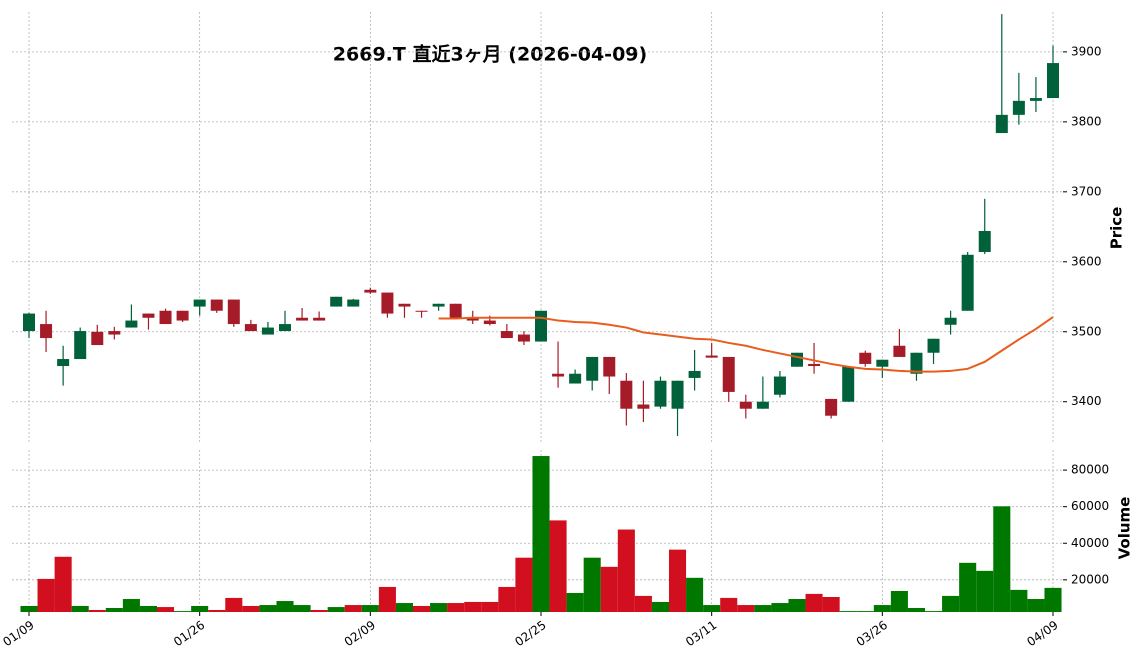 The image size is (1144, 670). I want to click on x-tick-label: 02/25, so click(530, 633).